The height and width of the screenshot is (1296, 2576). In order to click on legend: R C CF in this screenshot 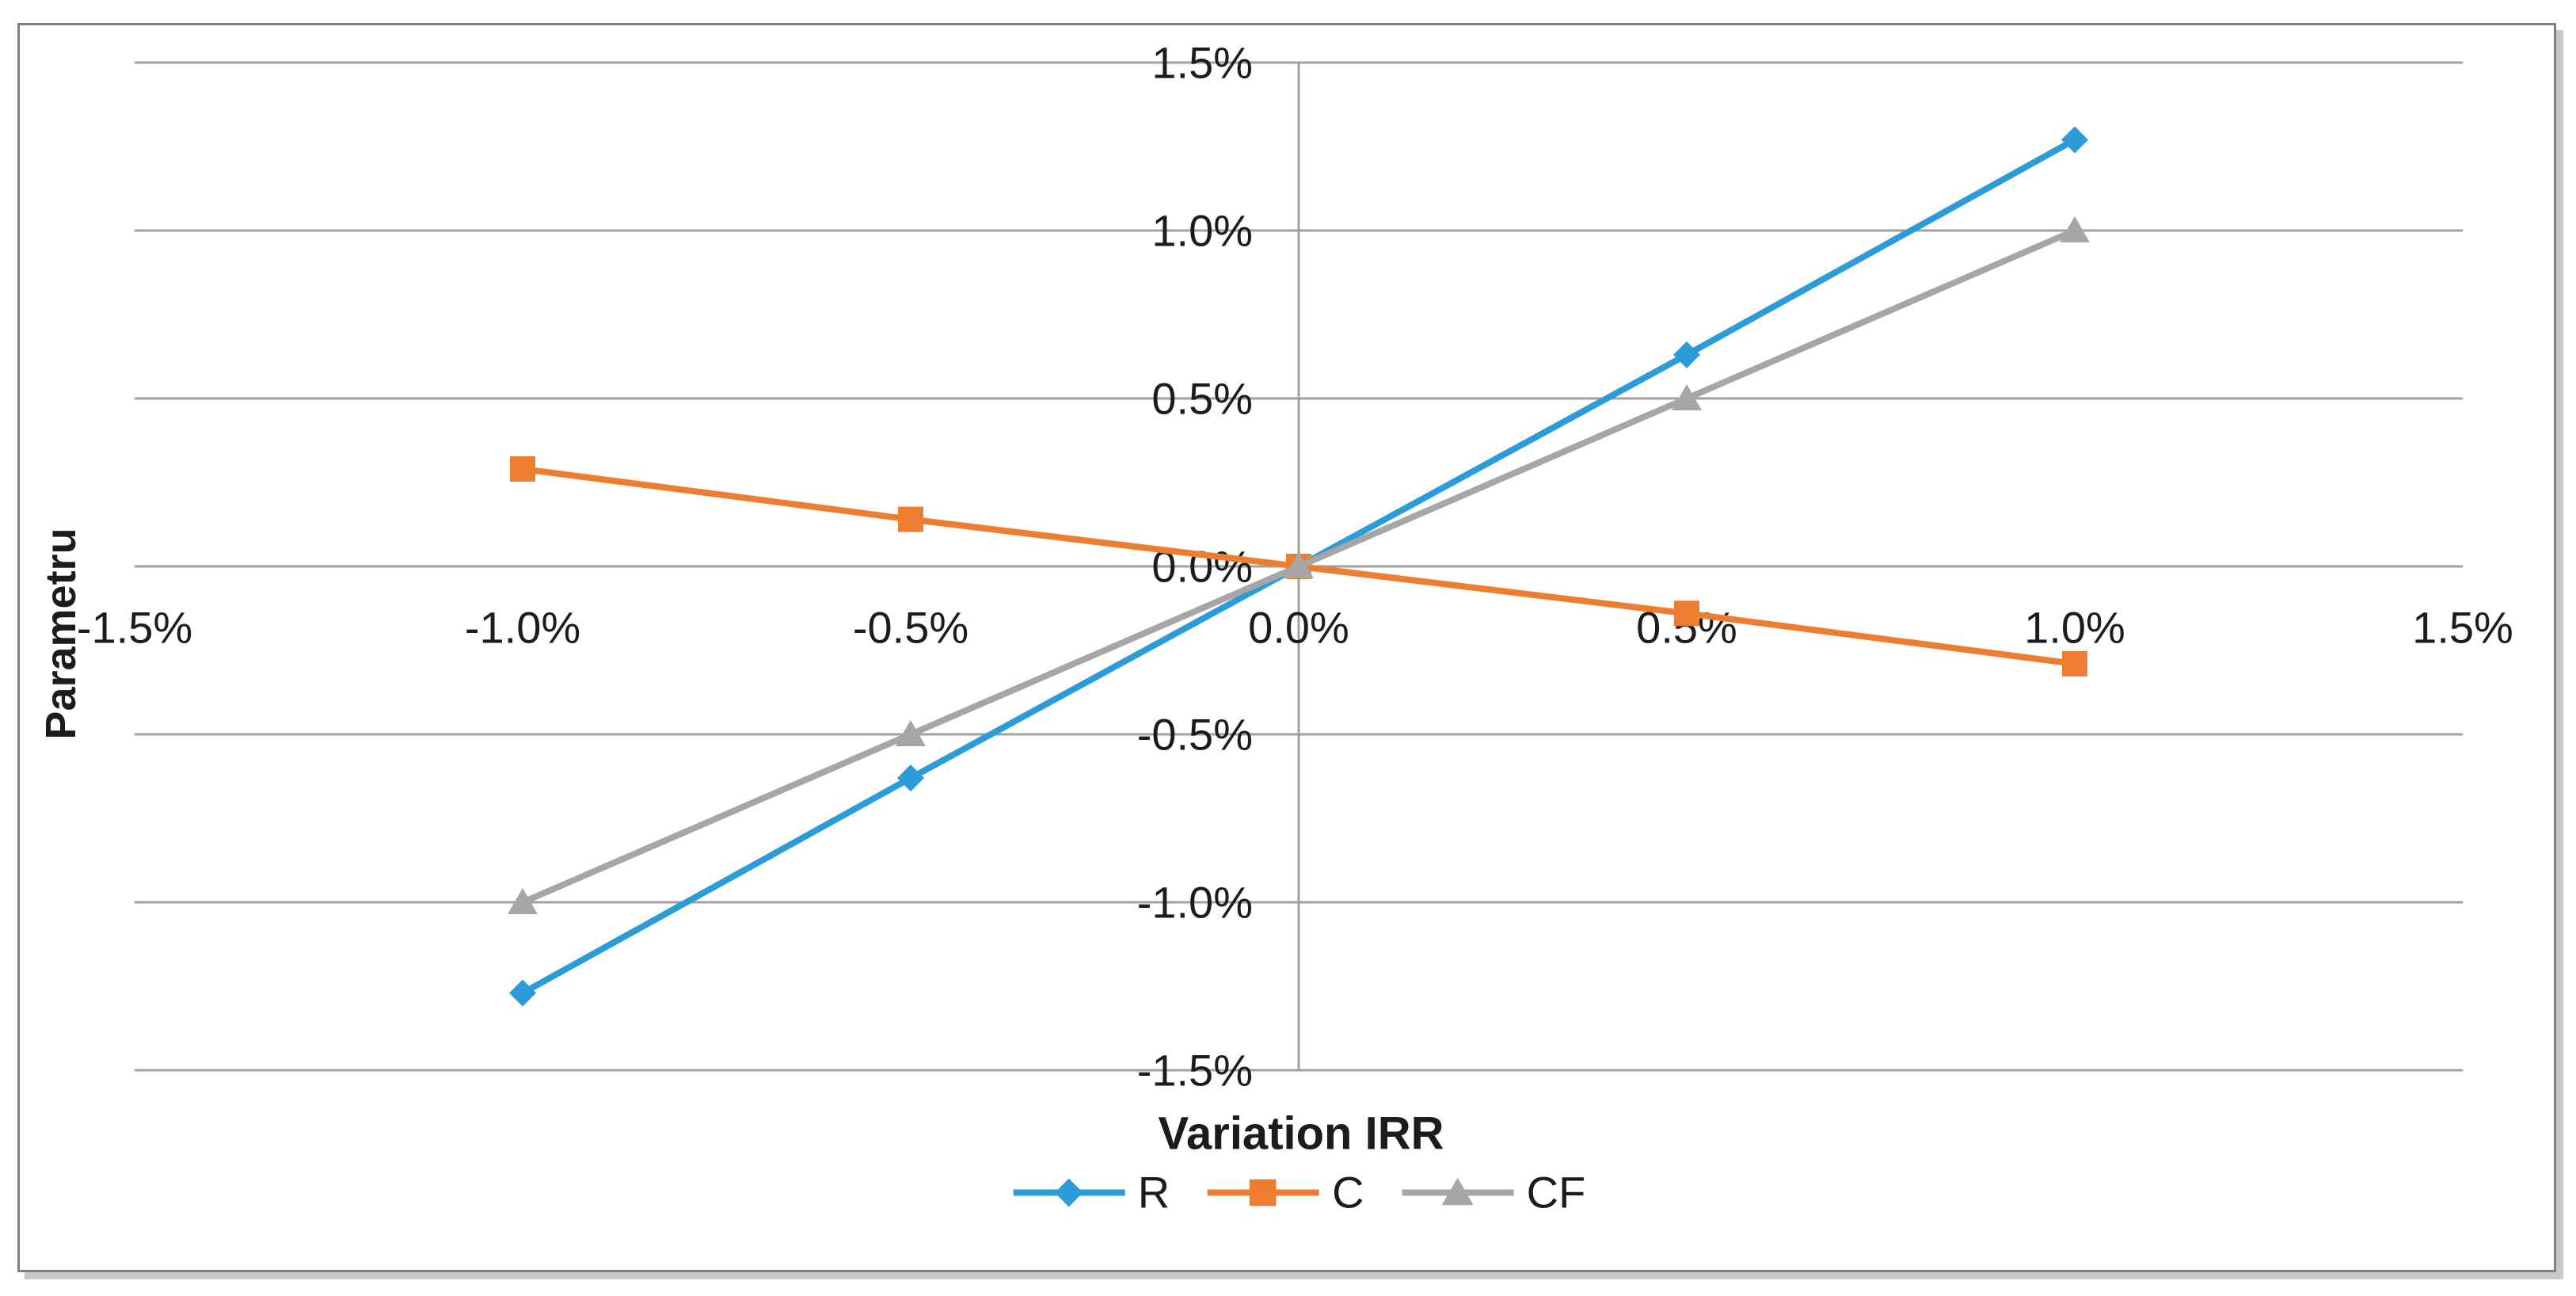, I will do `click(1299, 1193)`.